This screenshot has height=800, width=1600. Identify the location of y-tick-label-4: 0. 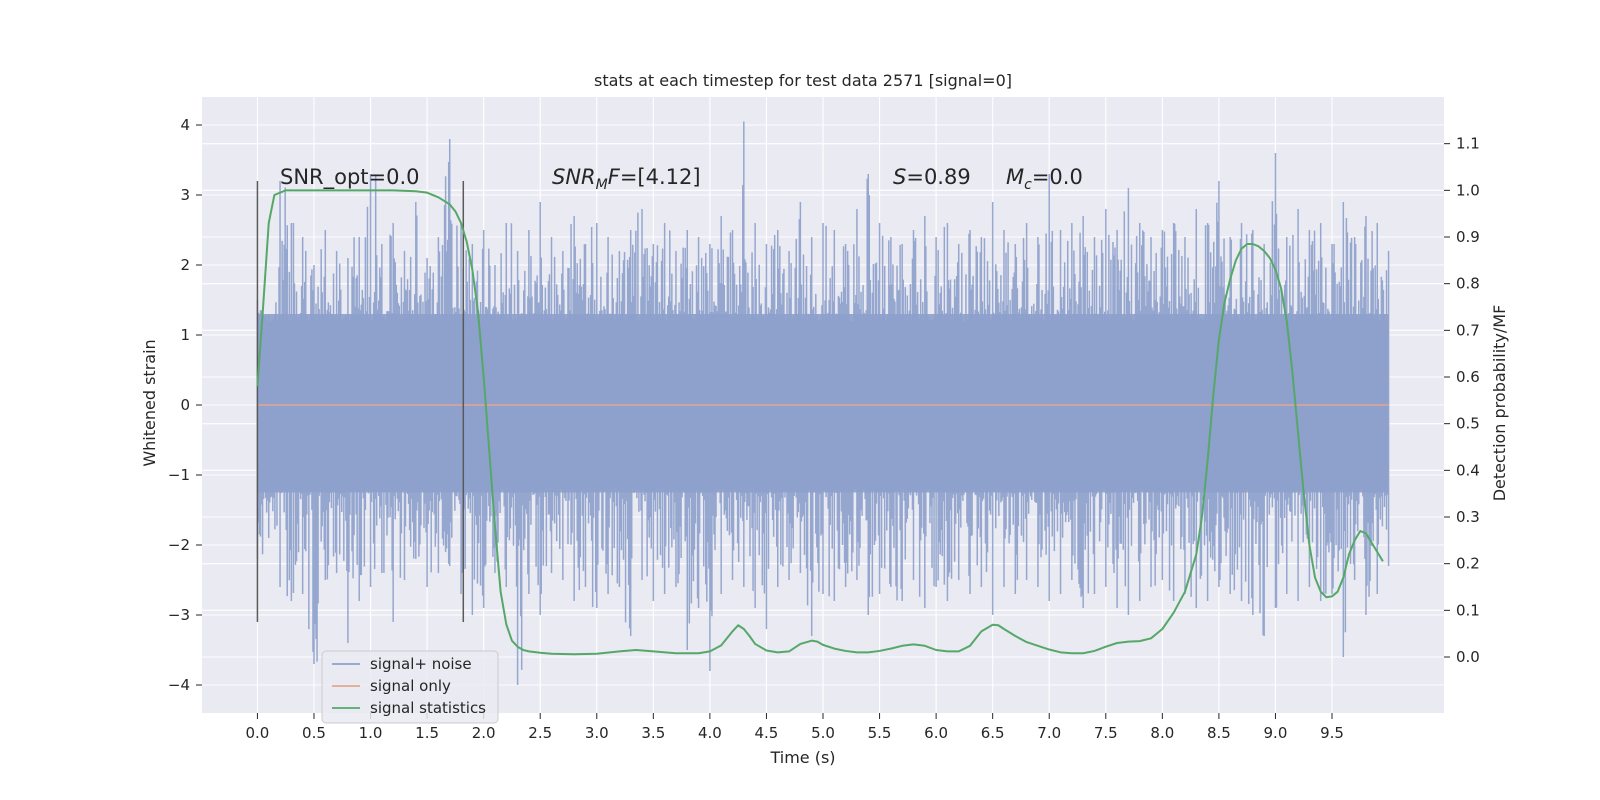
(185, 405).